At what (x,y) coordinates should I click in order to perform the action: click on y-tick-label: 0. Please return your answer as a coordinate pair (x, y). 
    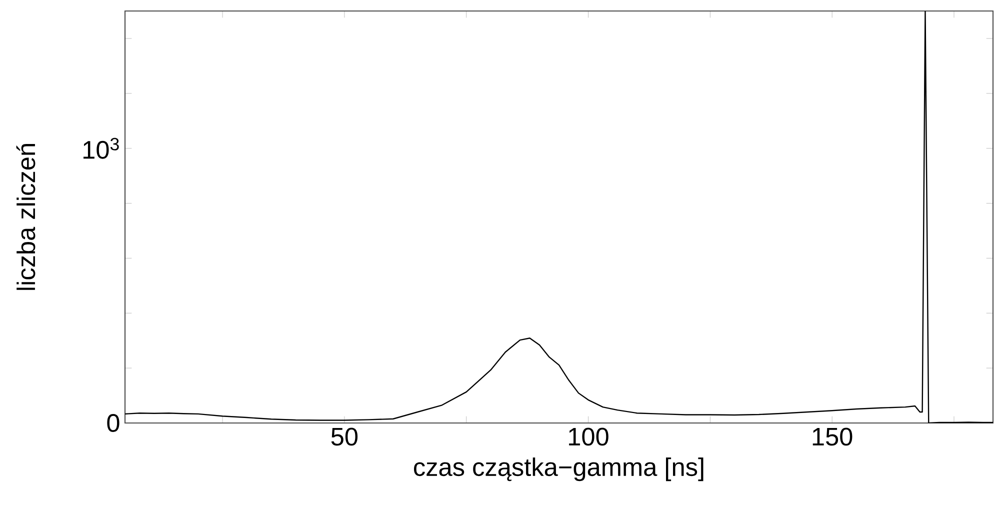
    Looking at the image, I should click on (113, 423).